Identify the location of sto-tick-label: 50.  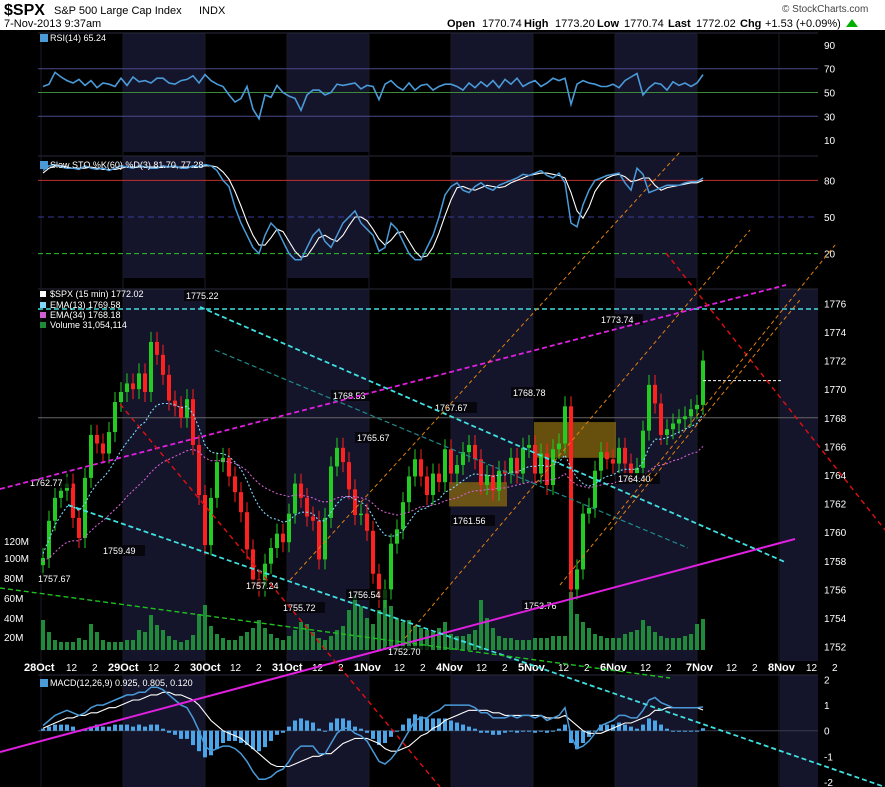
(830, 218).